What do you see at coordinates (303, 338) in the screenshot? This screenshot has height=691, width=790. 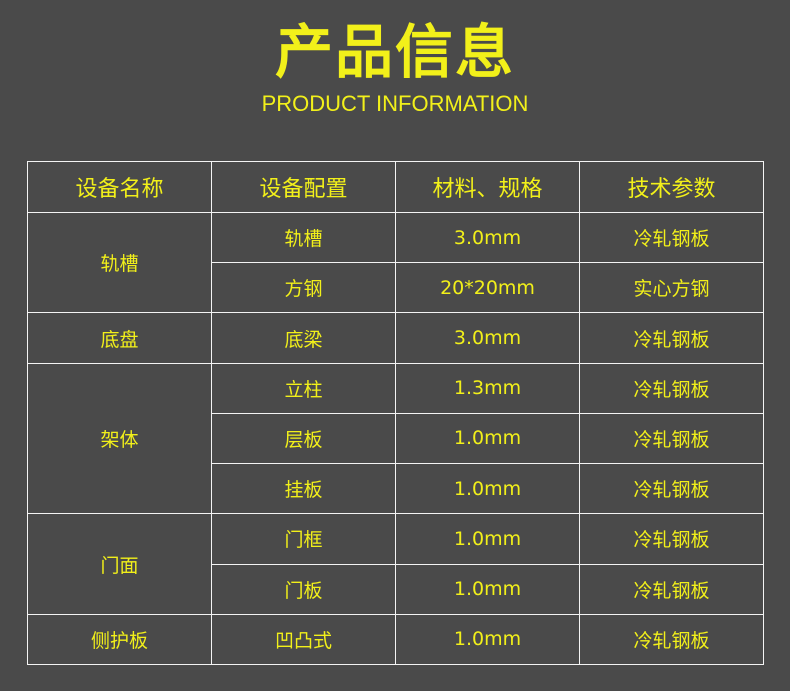 I see `config-cell: 底梁` at bounding box center [303, 338].